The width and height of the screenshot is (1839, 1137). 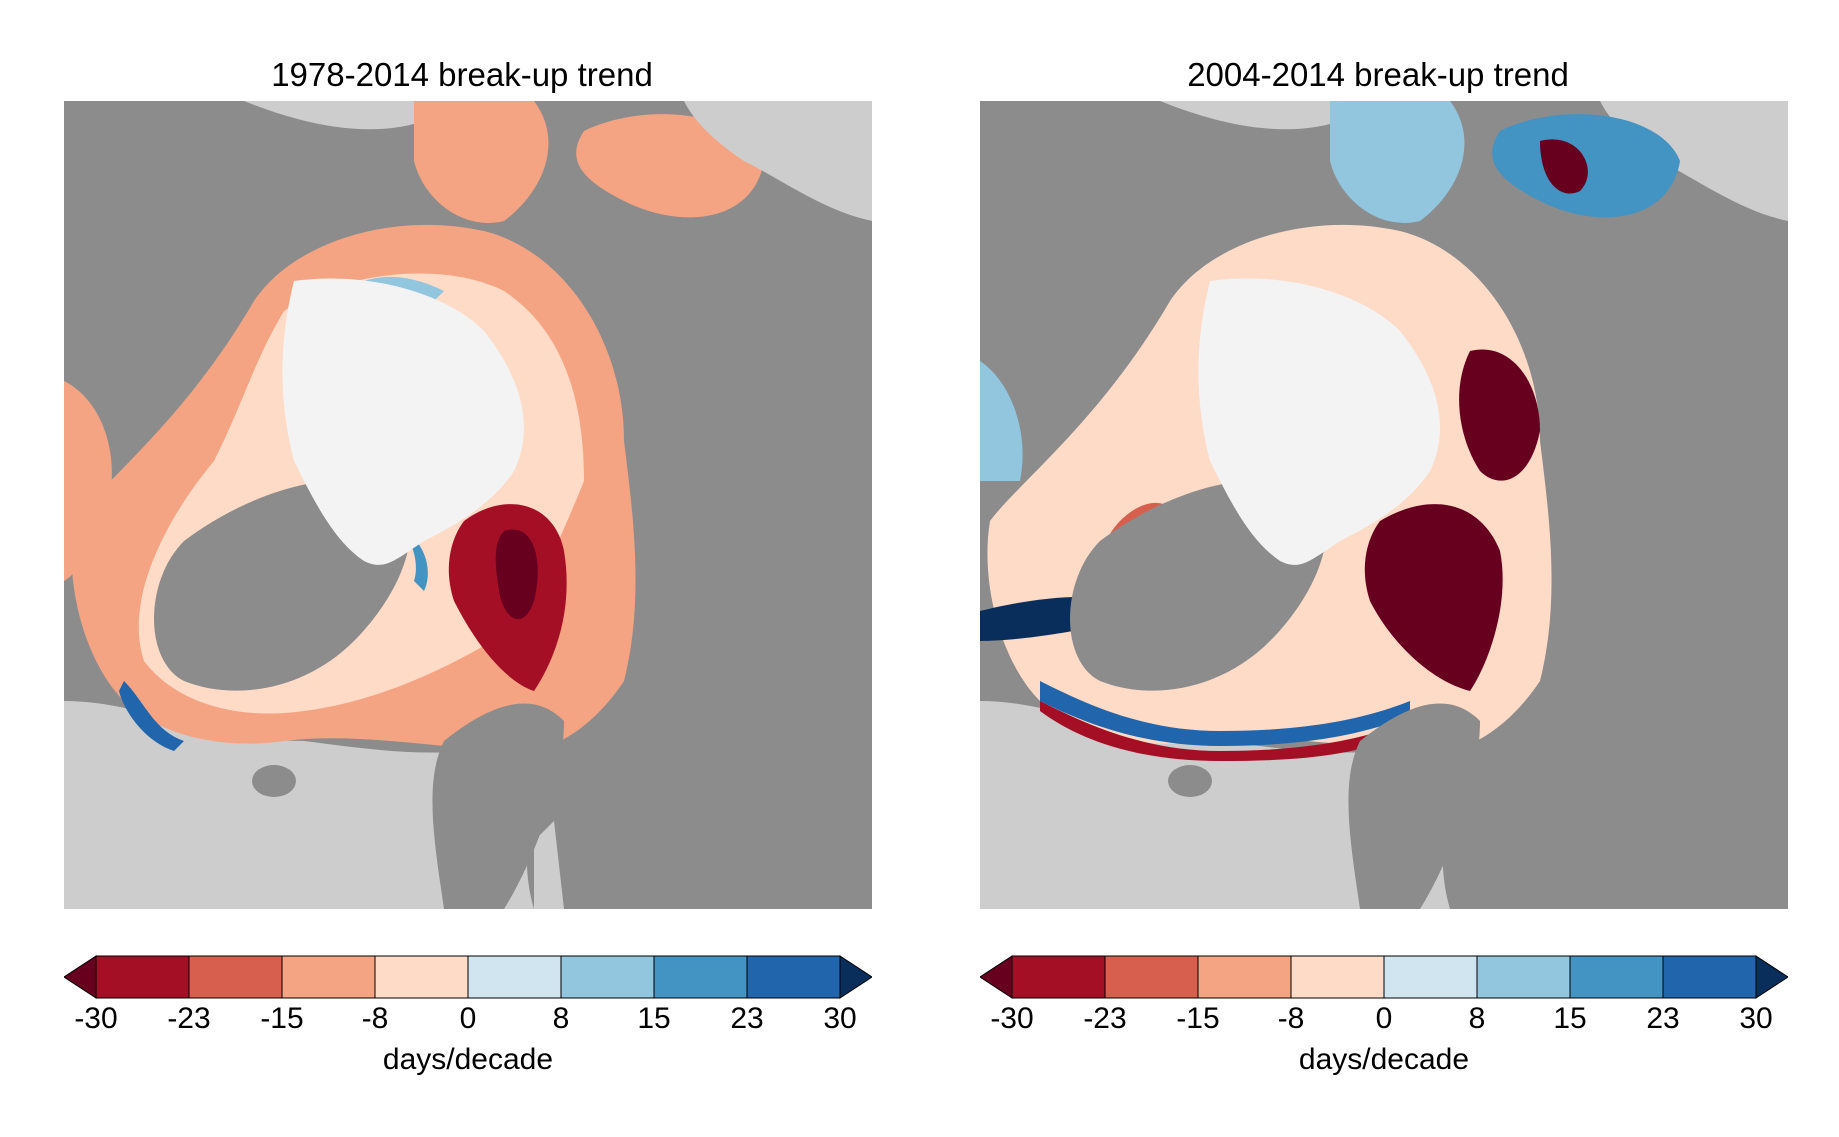 I want to click on north-pacific-ocean-east, so click(x=778, y=161).